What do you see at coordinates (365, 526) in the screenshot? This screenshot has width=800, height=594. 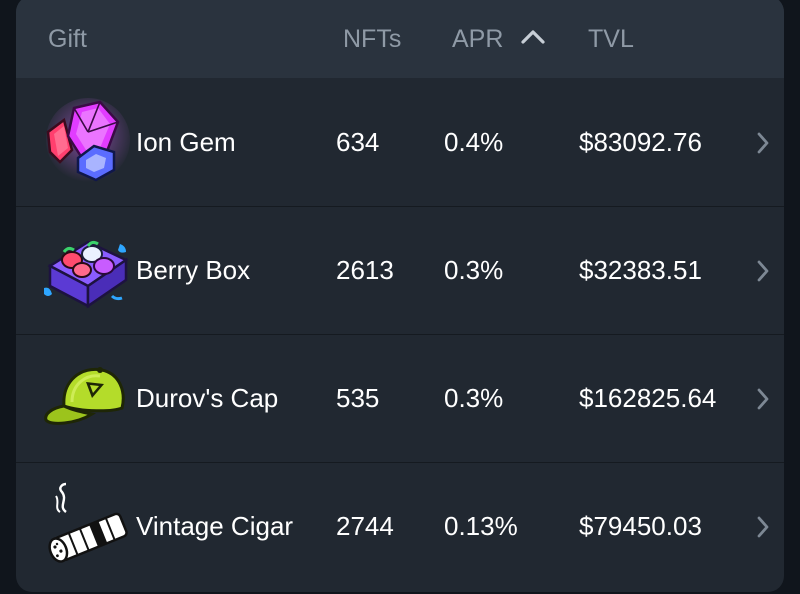 I see `nfts-count: 2744` at bounding box center [365, 526].